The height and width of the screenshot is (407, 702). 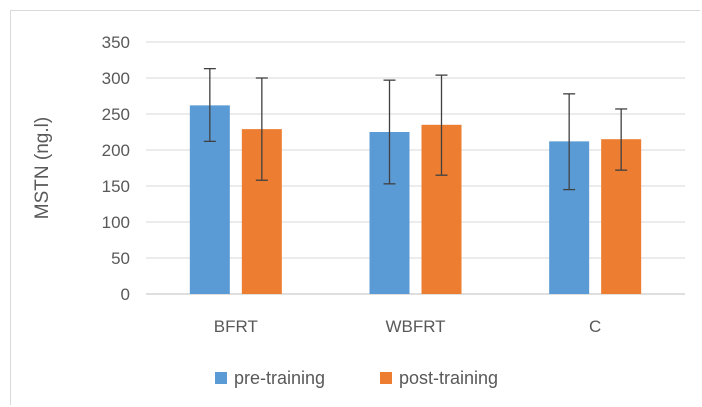 I want to click on y-axis-ticks: 0 50 100 150 200 250 300 350, so click(x=116, y=168).